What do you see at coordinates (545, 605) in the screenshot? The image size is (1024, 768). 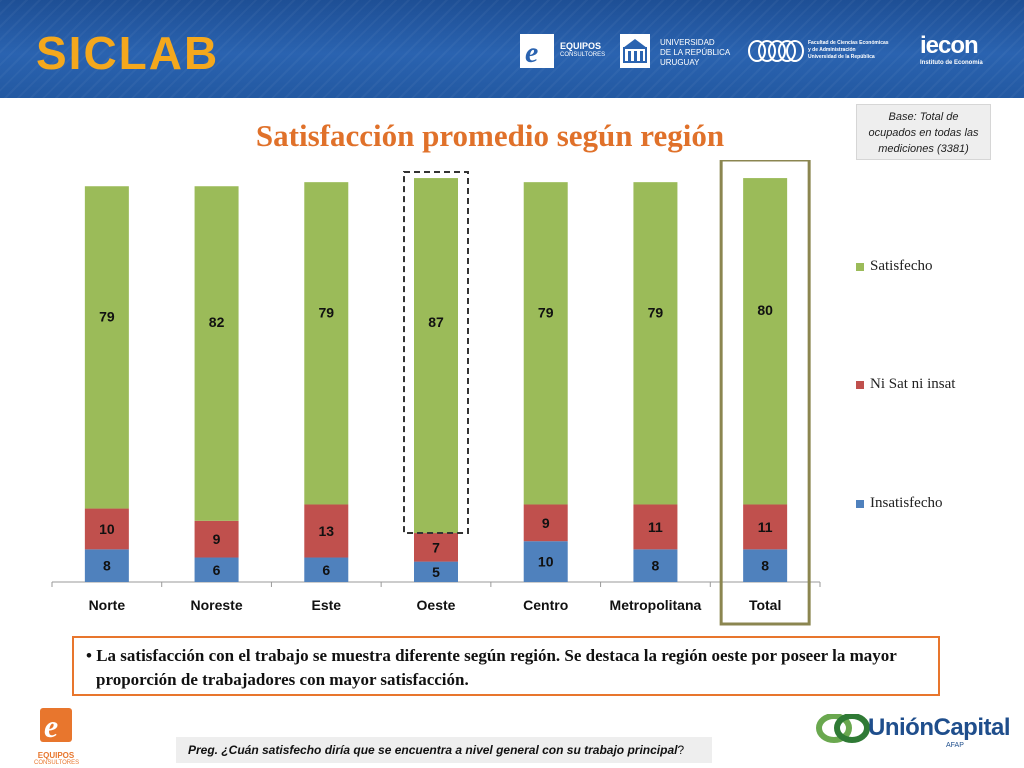 I see `category-label: Centro` at bounding box center [545, 605].